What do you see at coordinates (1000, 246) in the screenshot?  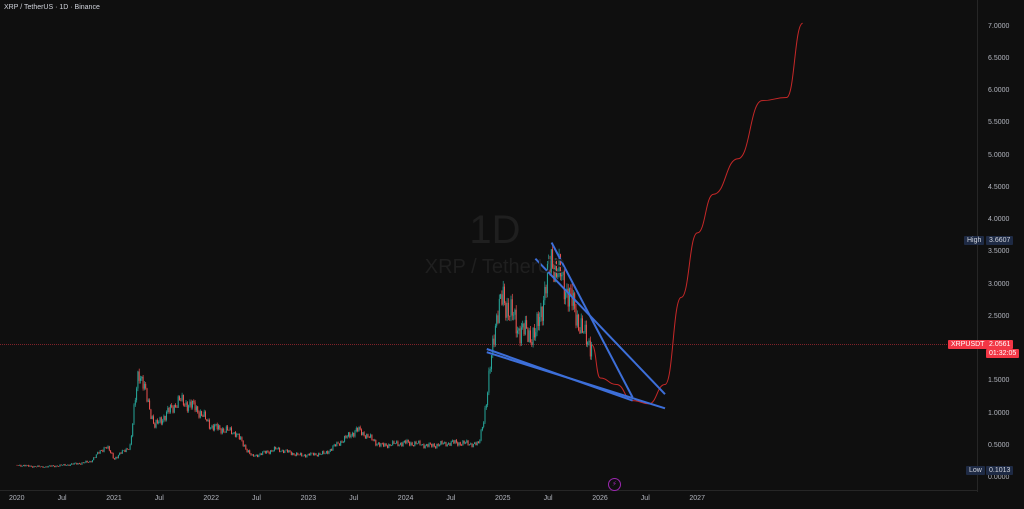 I see `price-axis` at bounding box center [1000, 246].